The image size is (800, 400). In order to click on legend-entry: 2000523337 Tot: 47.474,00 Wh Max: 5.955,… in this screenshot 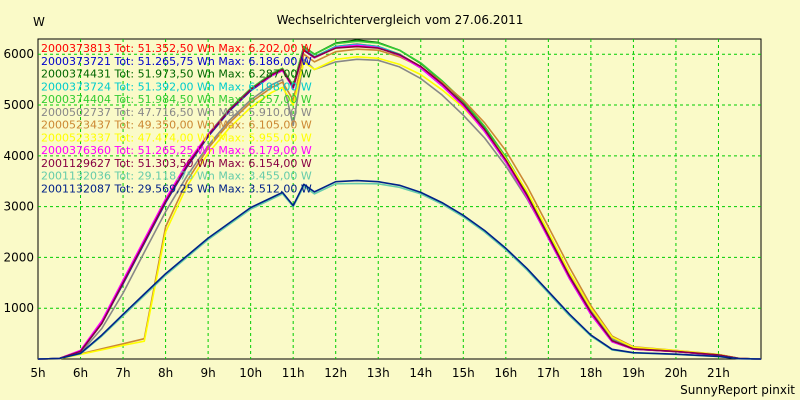, I will do `click(176, 137)`.